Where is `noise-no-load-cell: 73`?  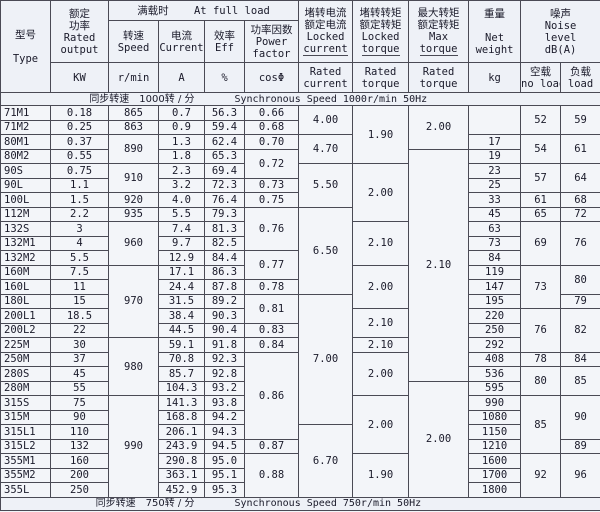 noise-no-load-cell: 73 is located at coordinates (541, 286).